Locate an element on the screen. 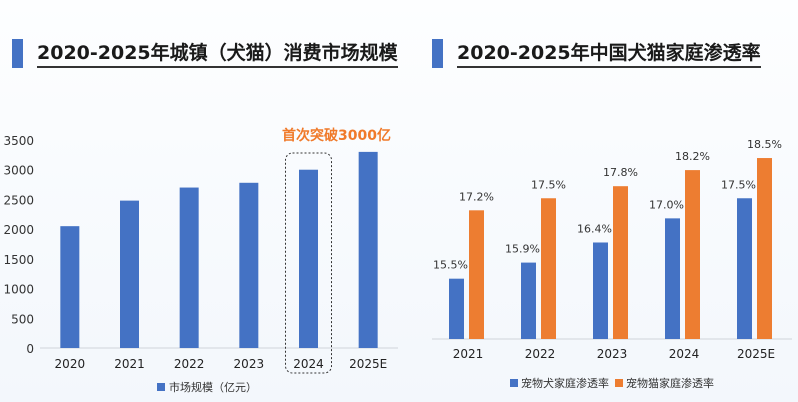 This screenshot has width=798, height=402. left-chart-title: 2020-2025年城镇（犬猫）消费市场规模 is located at coordinates (205, 53).